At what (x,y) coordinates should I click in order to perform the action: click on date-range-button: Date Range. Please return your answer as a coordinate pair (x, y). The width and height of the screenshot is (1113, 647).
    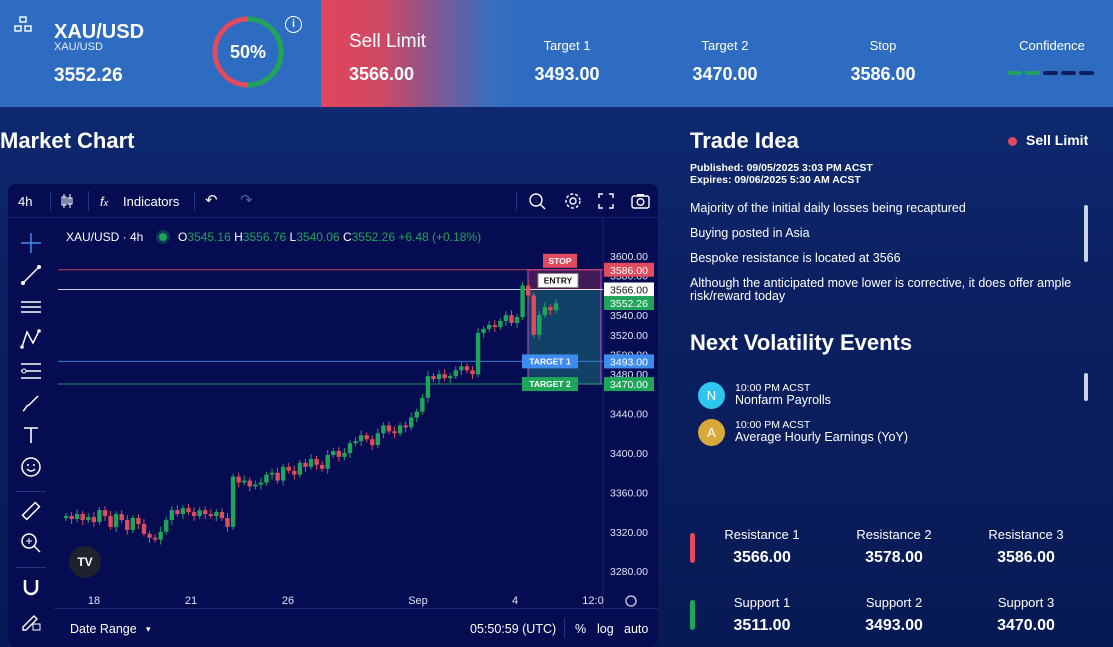
    Looking at the image, I should click on (103, 629).